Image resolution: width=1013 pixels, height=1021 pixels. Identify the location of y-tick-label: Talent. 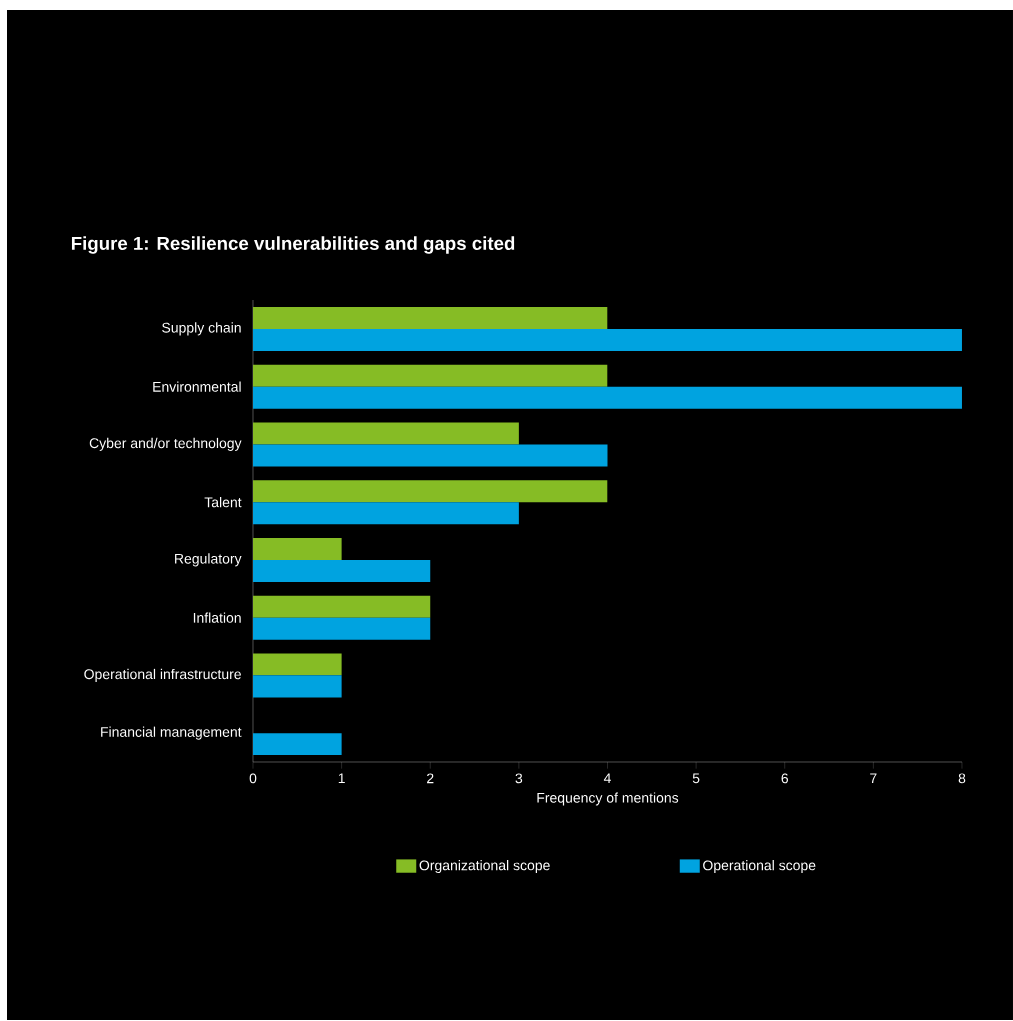
(223, 502).